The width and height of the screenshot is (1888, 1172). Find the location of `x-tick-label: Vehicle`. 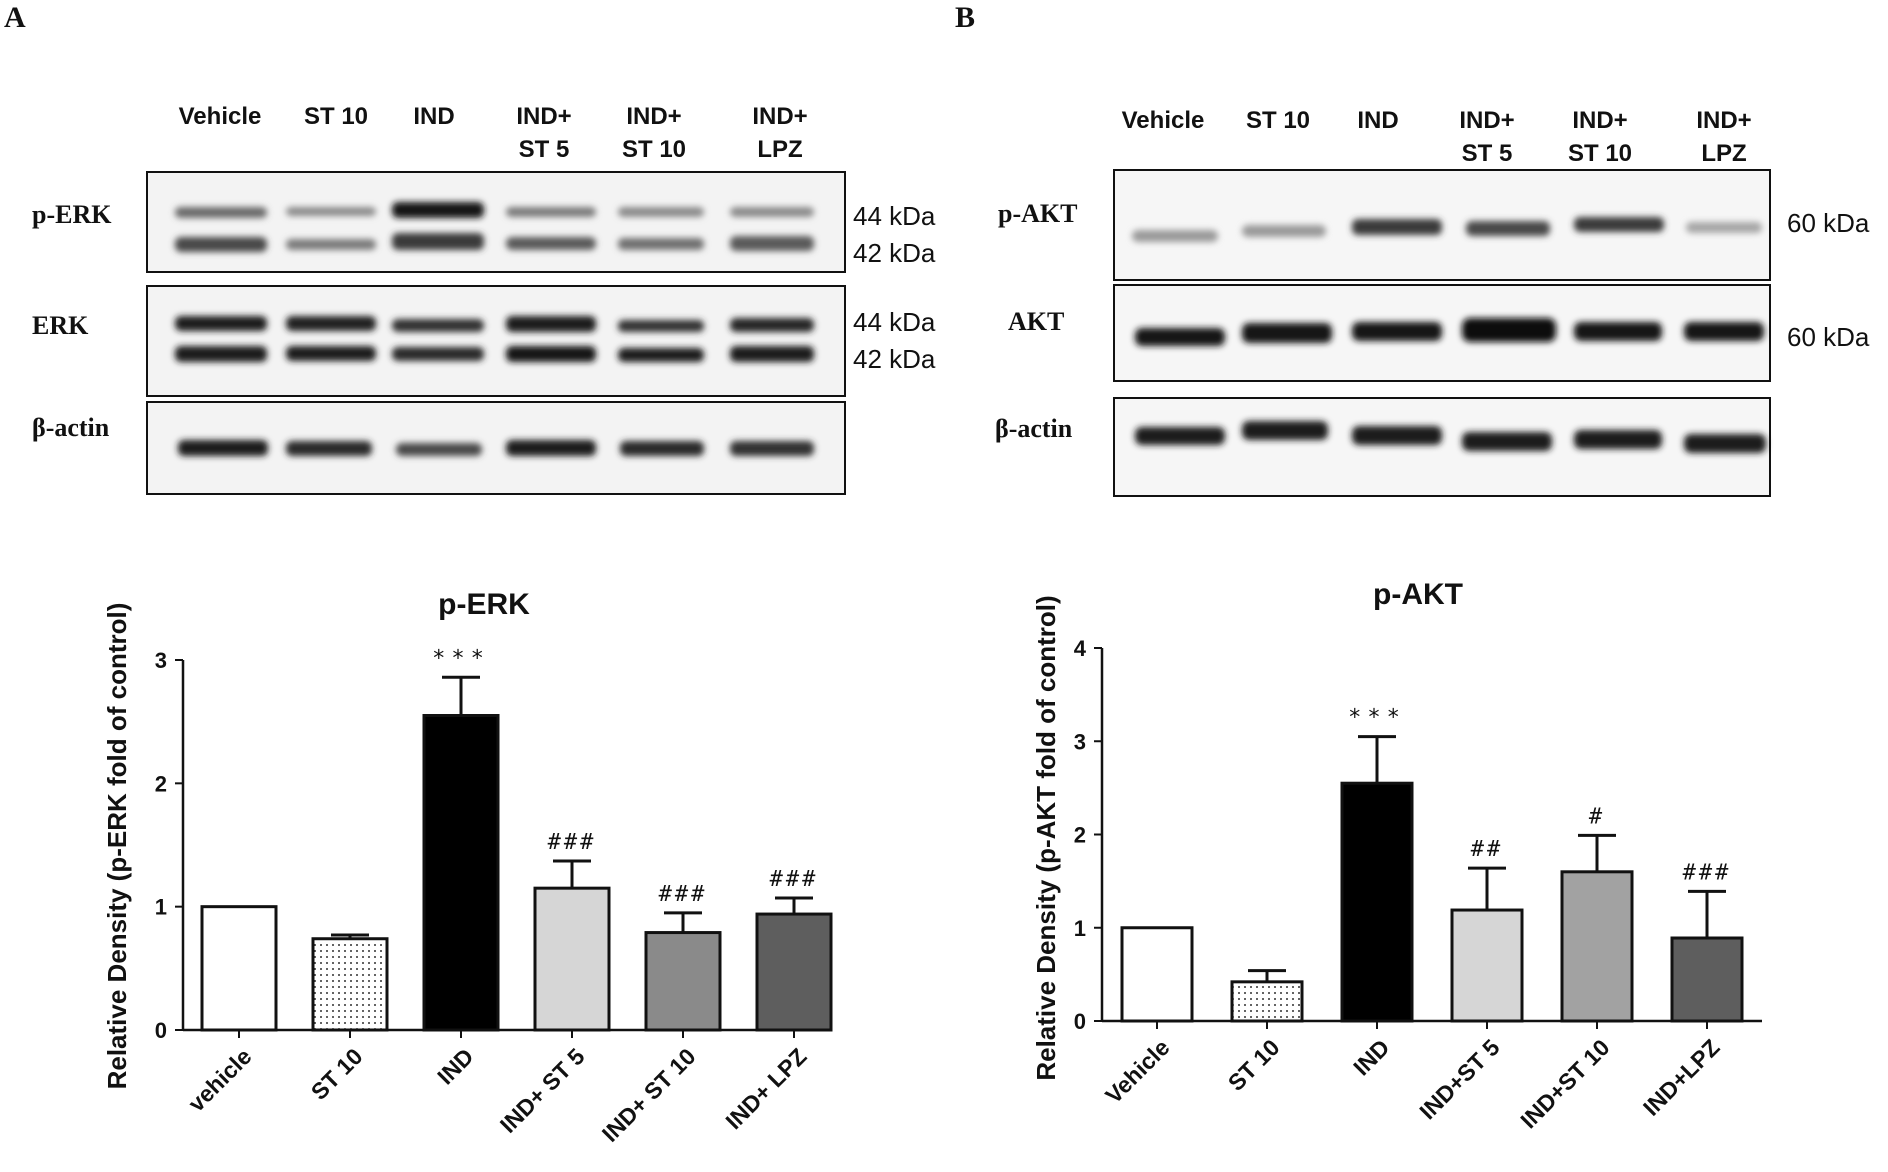

x-tick-label: Vehicle is located at coordinates (1137, 1071).